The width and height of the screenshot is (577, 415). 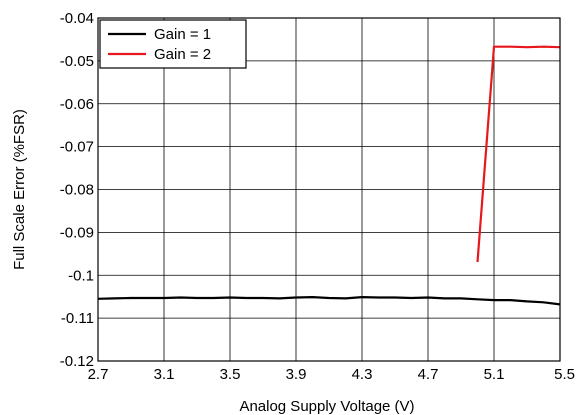 I want to click on x-axis-label: Analog Supply Voltage (V), so click(x=326, y=406).